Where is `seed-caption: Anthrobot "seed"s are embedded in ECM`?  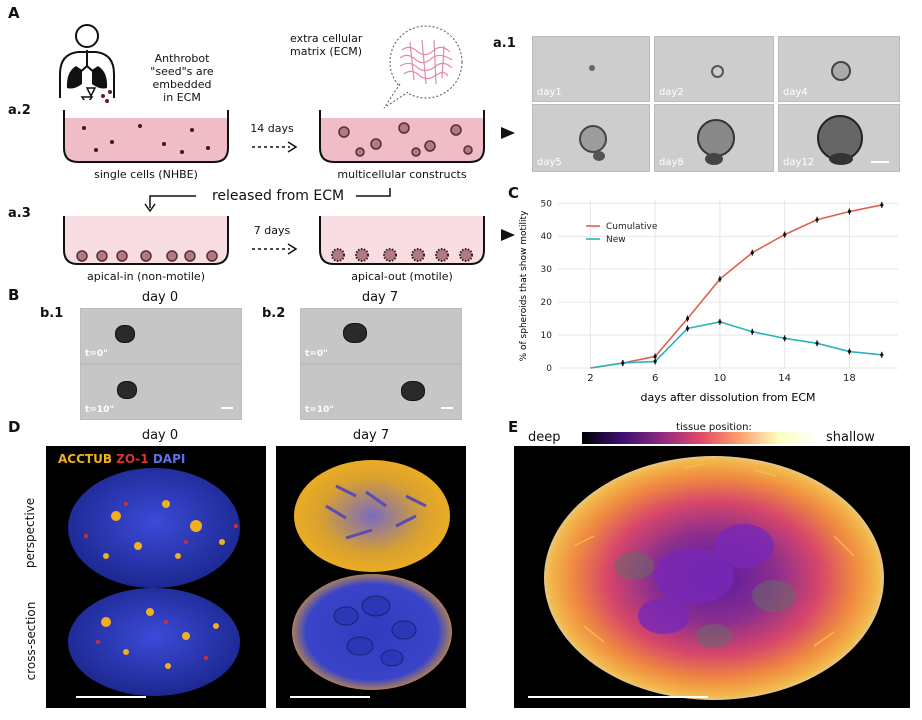 seed-caption: Anthrobot "seed"s are embedded in ECM is located at coordinates (182, 78).